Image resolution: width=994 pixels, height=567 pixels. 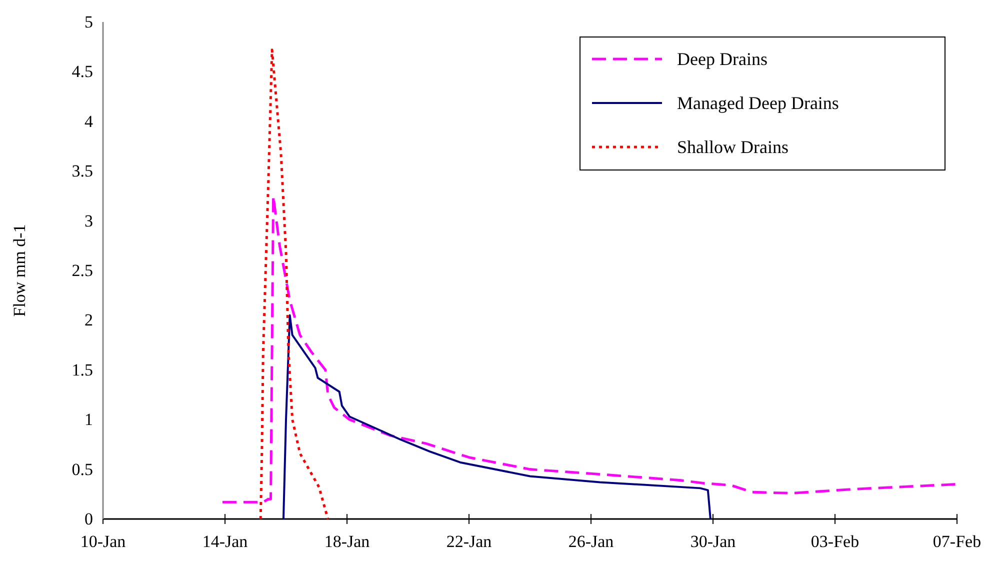 I want to click on y-tick-label: 5, so click(x=88, y=22).